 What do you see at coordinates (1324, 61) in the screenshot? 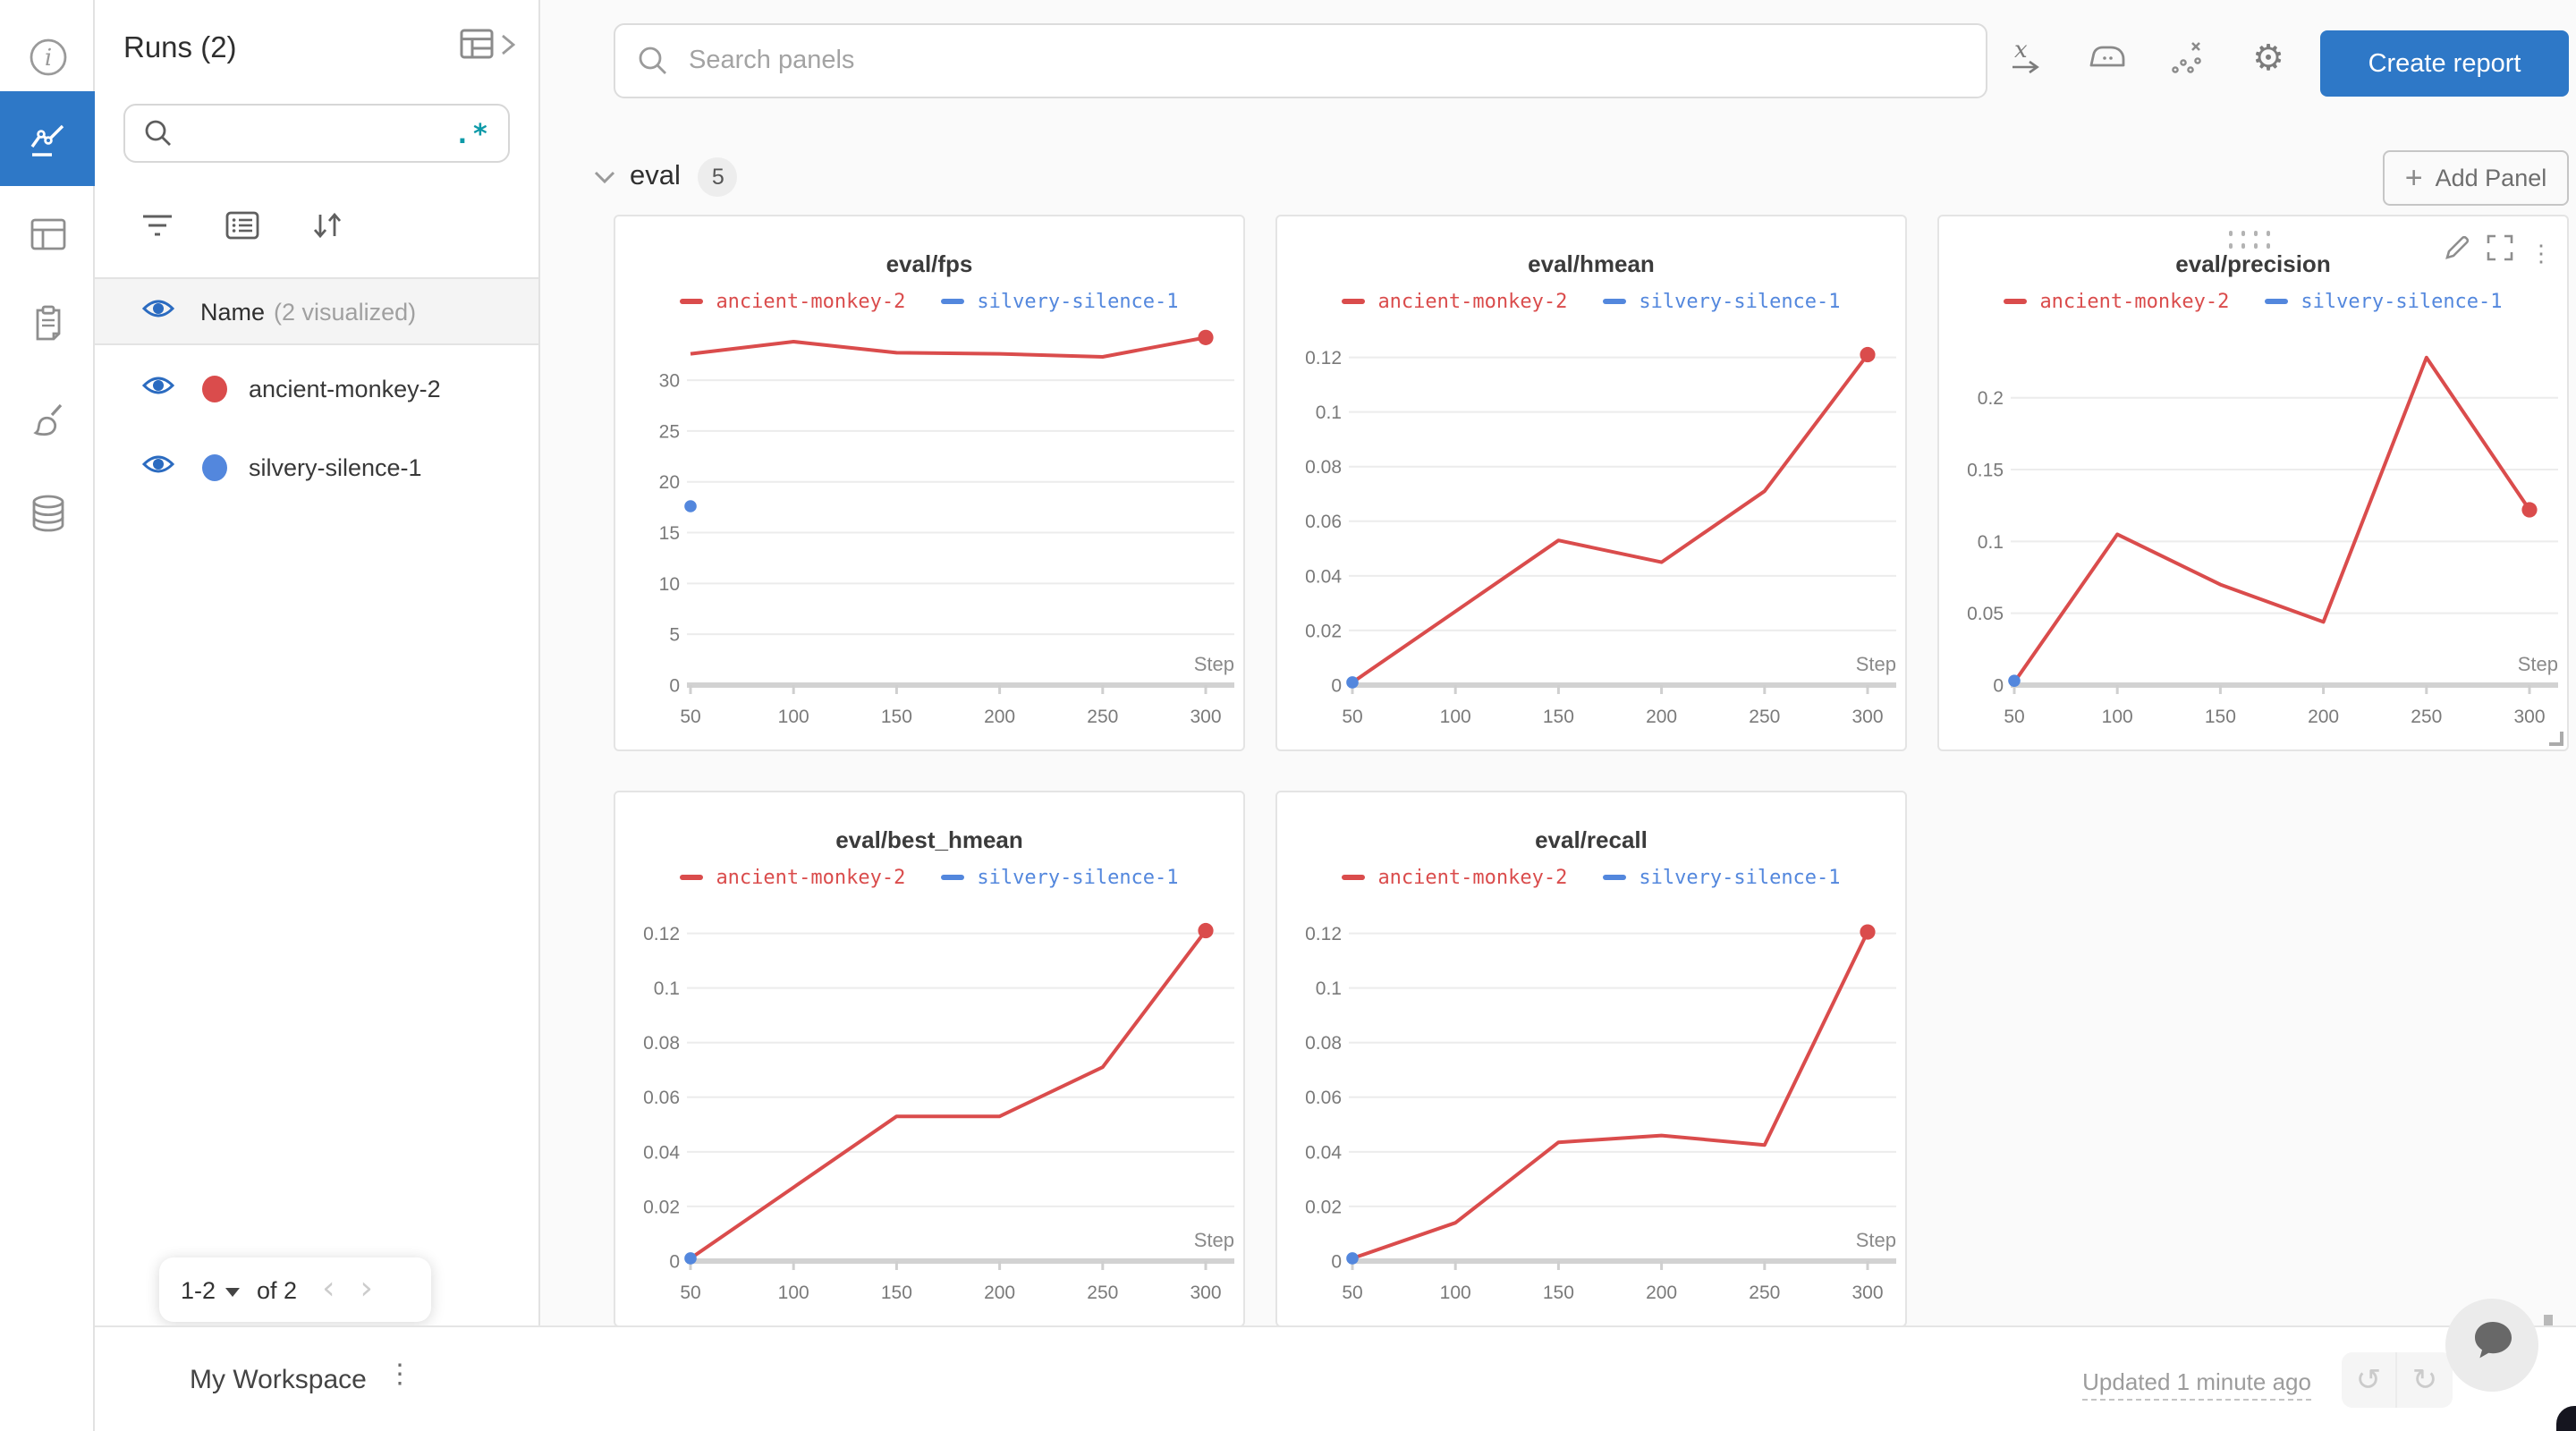
I see `panel-search-input` at bounding box center [1324, 61].